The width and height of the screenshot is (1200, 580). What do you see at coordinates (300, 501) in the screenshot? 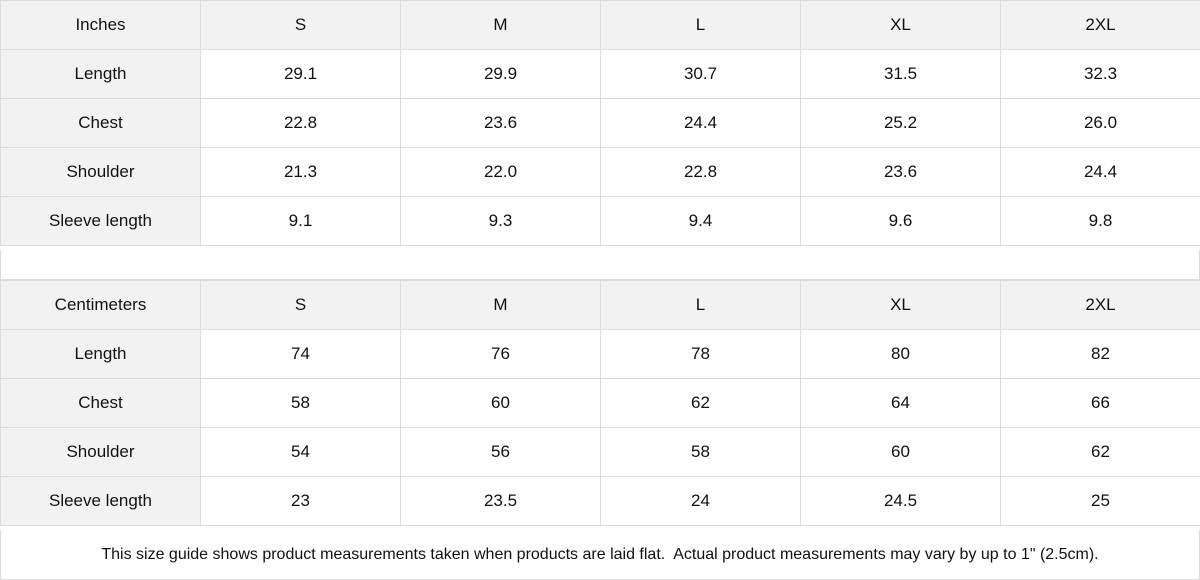
I see `measurement-value: 23` at bounding box center [300, 501].